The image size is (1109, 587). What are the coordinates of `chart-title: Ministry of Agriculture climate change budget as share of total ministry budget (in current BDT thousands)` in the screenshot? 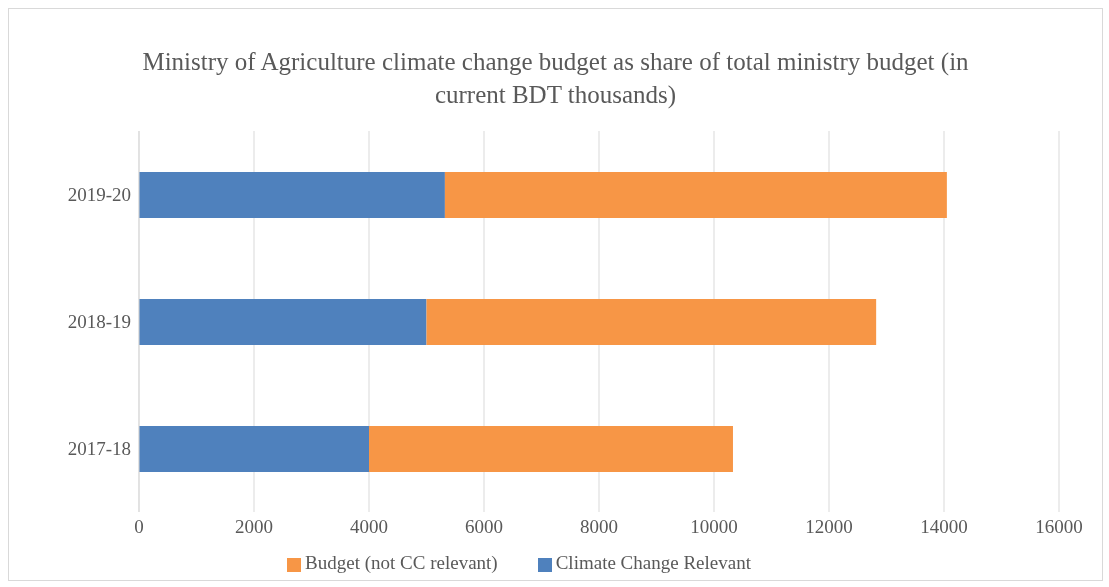 It's located at (555, 78).